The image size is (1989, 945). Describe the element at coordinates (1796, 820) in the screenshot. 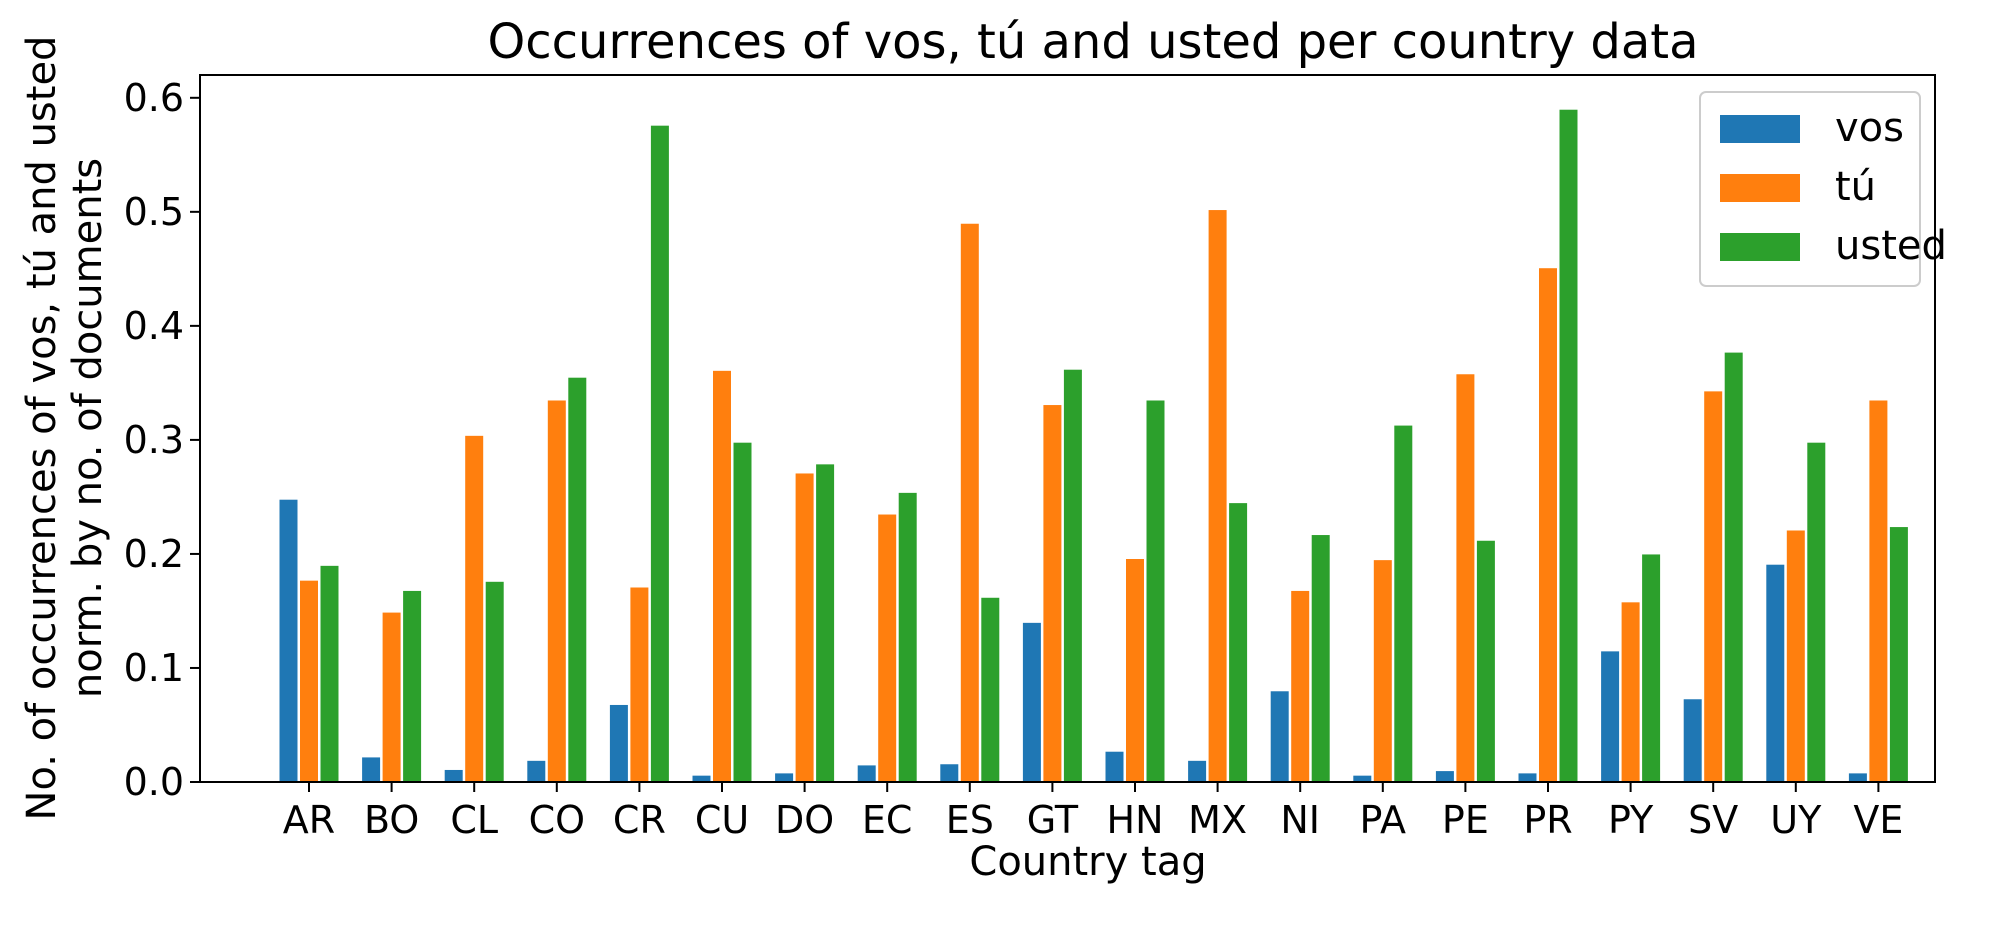

I see `x-tick-label-uy: UY` at that location.